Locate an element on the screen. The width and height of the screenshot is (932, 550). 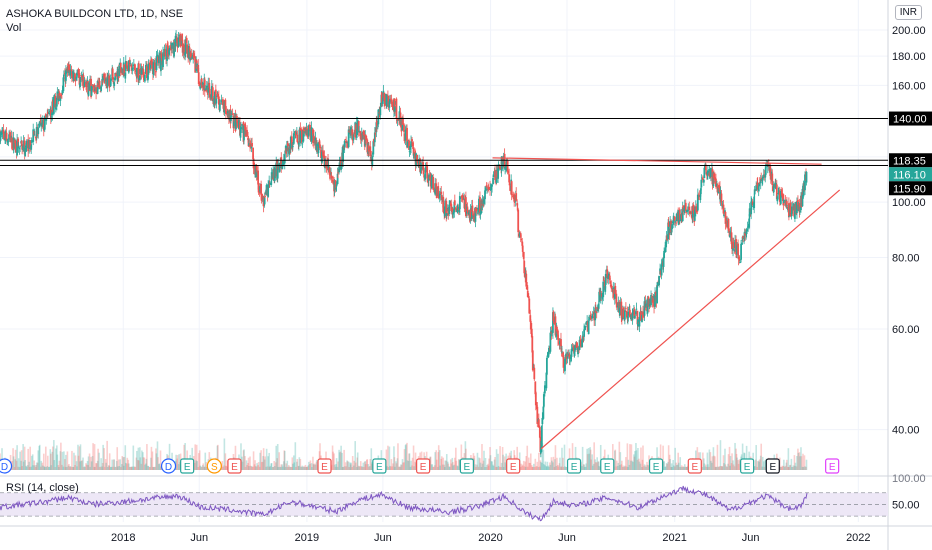
level-price-badge: 118.35 is located at coordinates (910, 160).